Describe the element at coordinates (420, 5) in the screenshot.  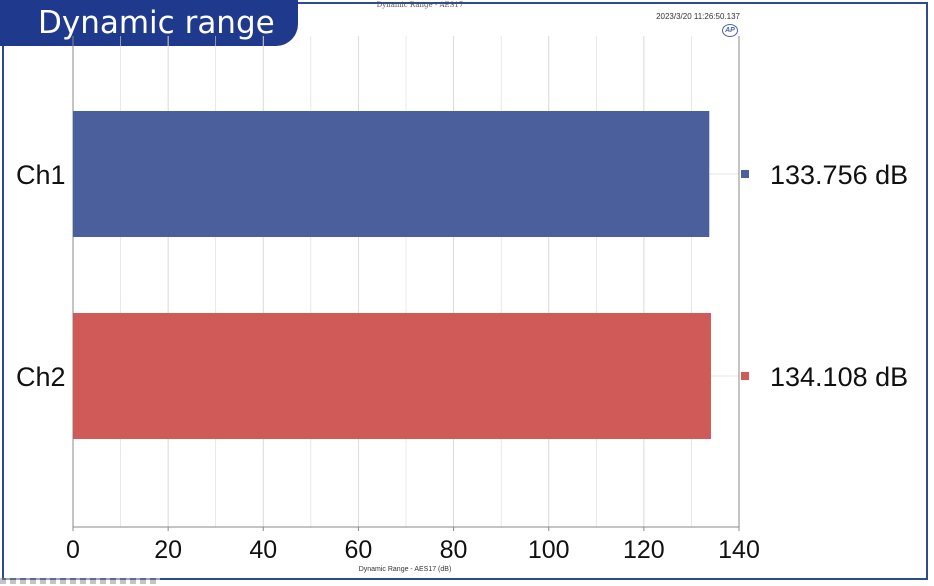
I see `chart-title: Dynamic Range - AES17` at that location.